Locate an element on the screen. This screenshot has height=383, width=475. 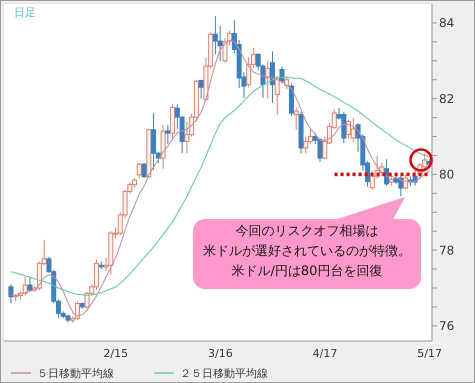
legend-label: ５日移動平均線 is located at coordinates (75, 373).